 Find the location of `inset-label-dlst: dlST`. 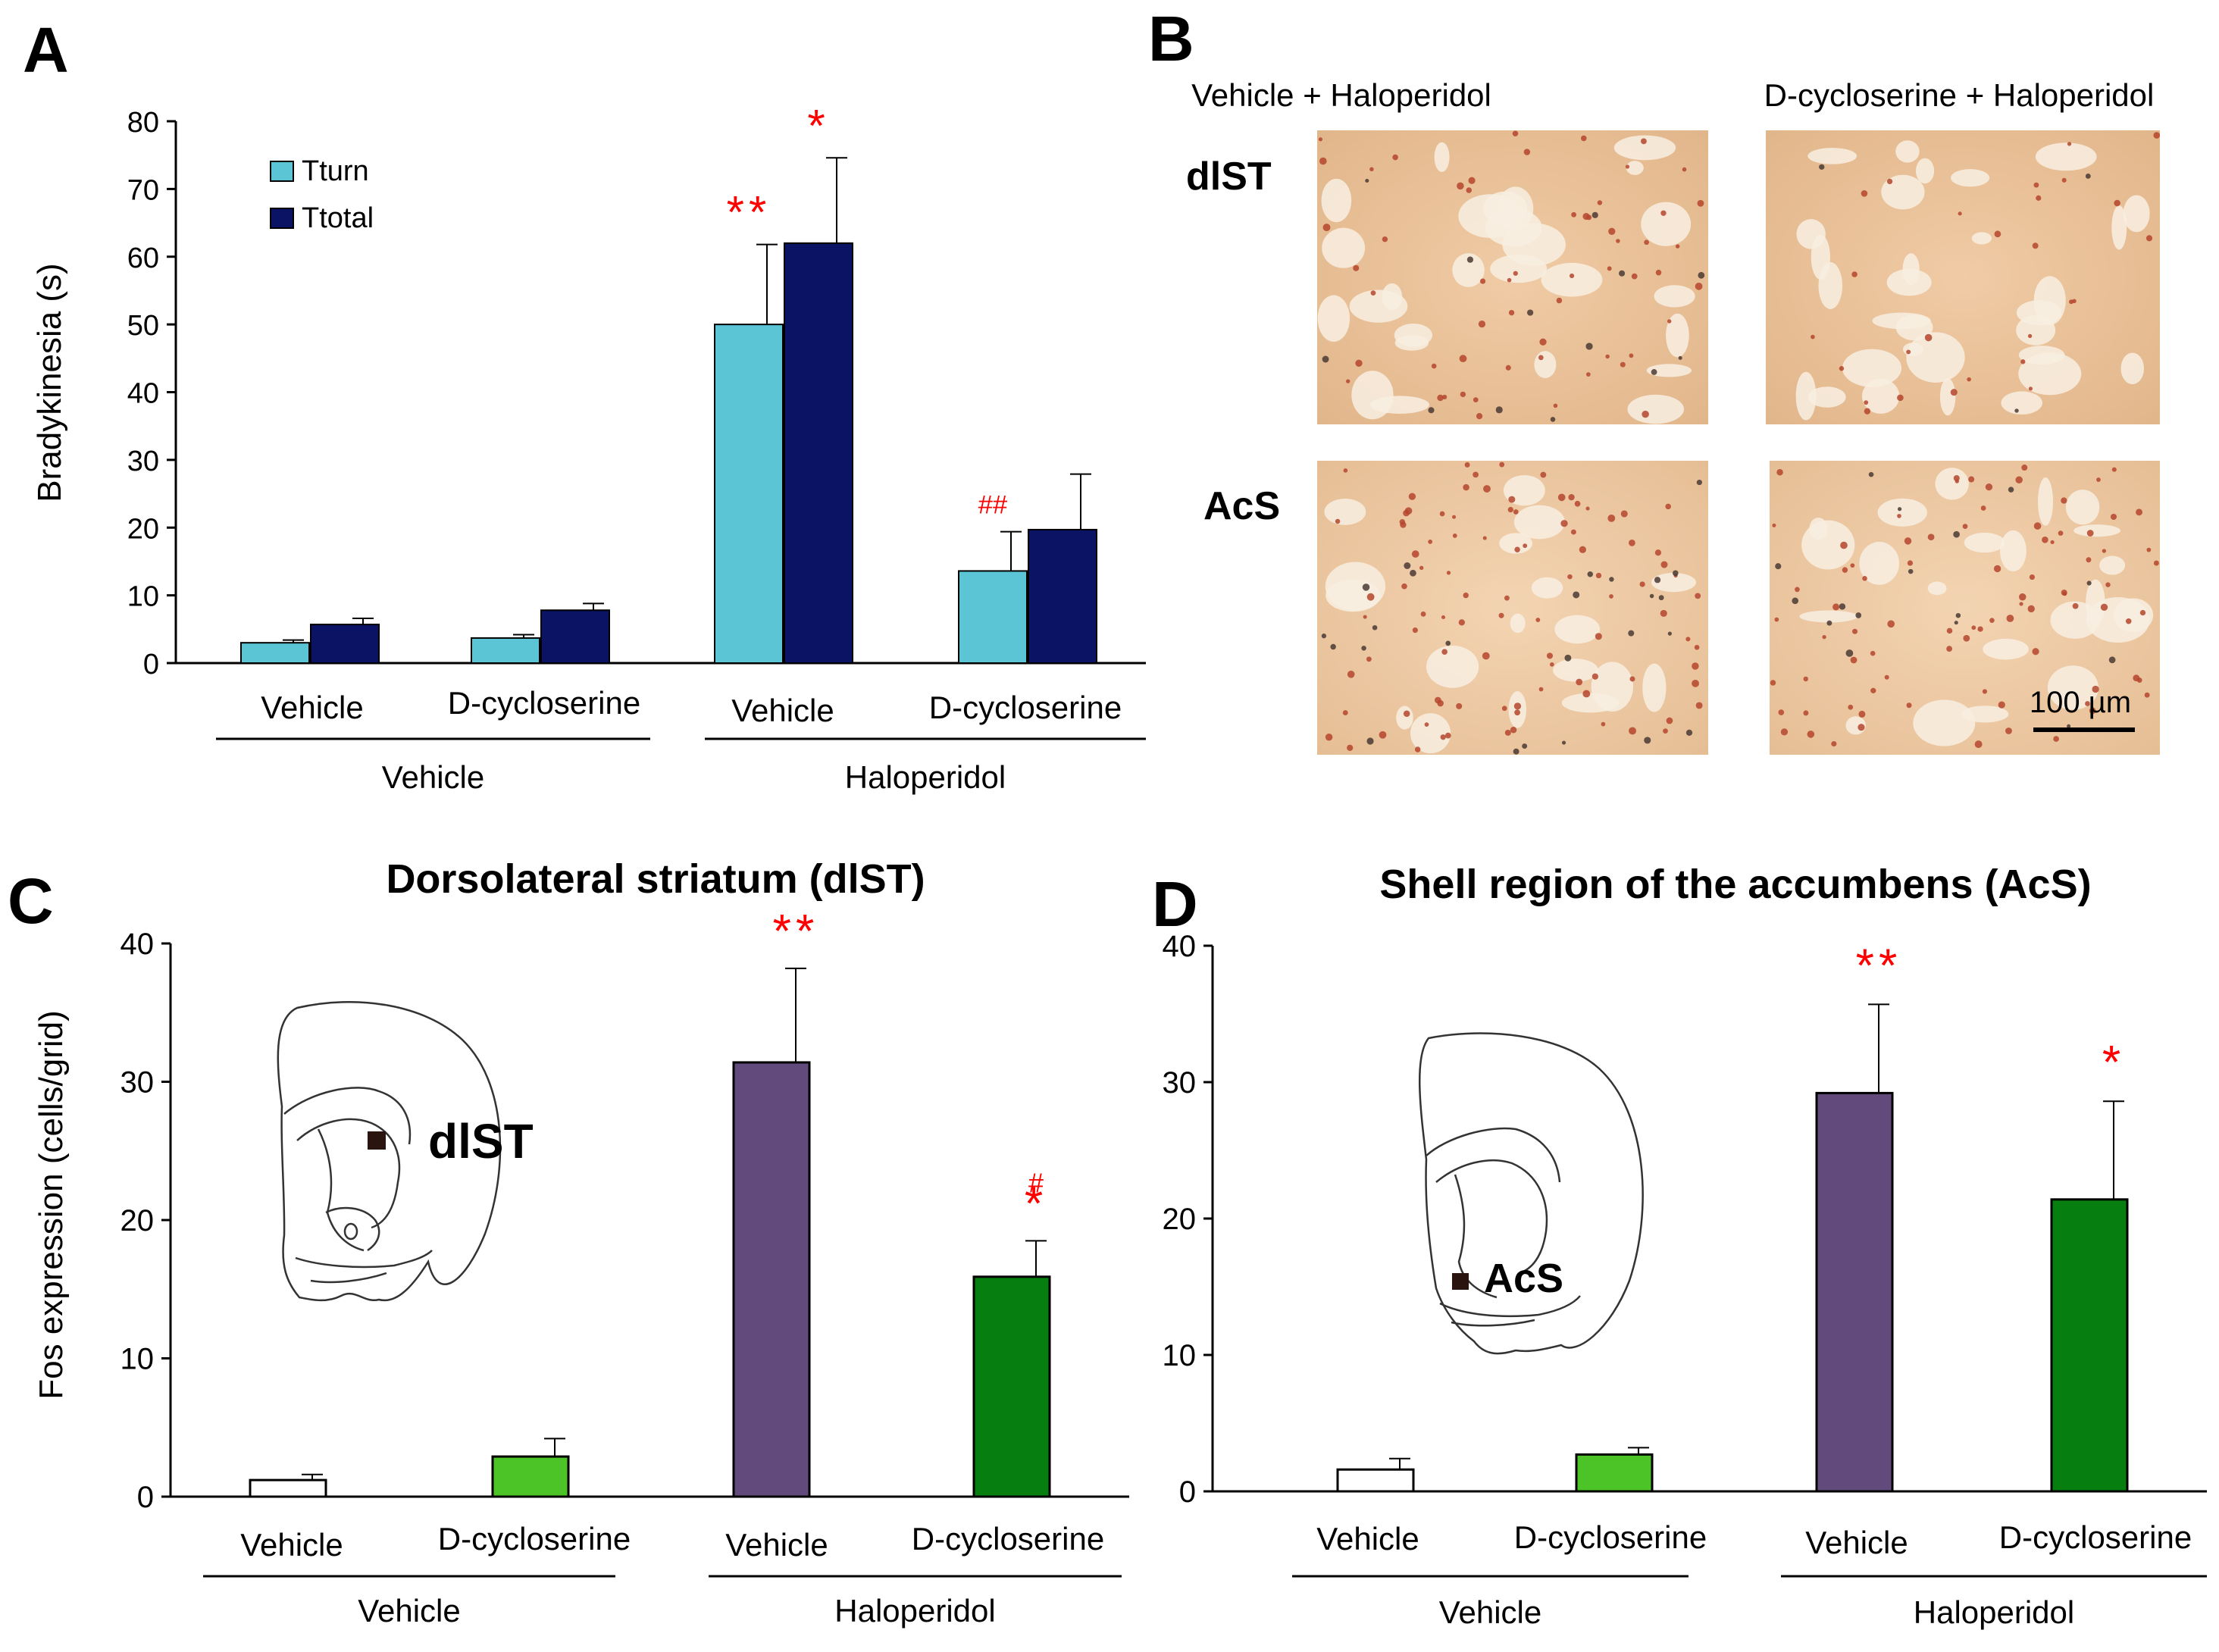

inset-label-dlst: dlST is located at coordinates (481, 1141).